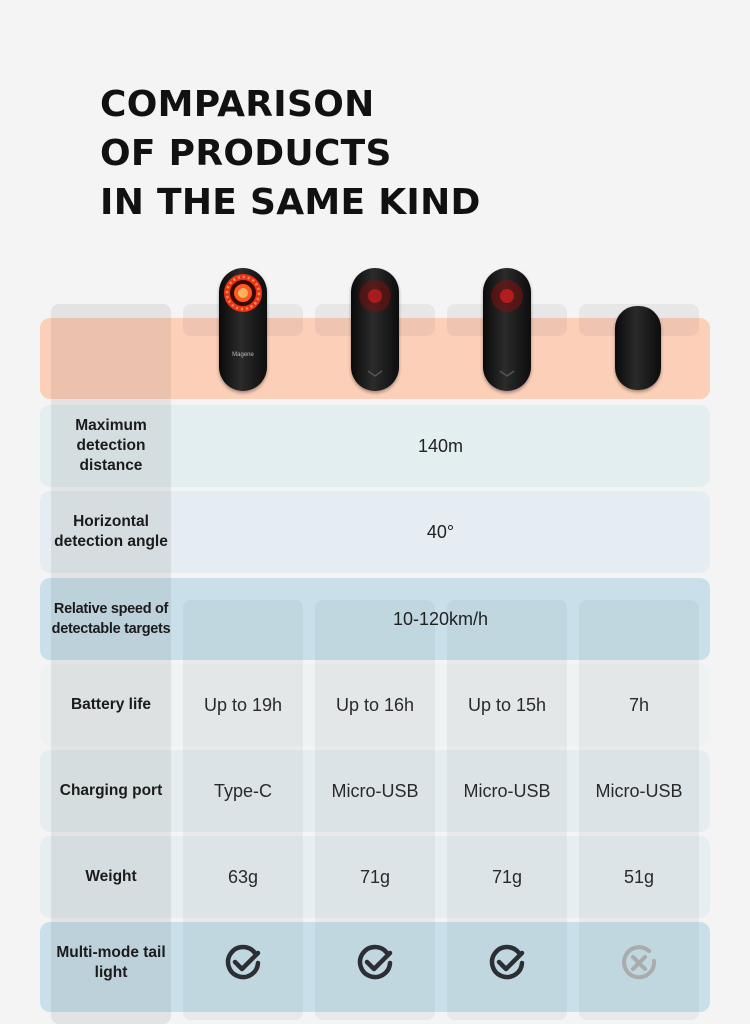 This screenshot has width=750, height=1024. Describe the element at coordinates (440, 531) in the screenshot. I see `value-horizontal-angle: 40°` at that location.